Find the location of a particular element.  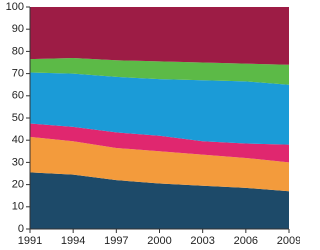

y-tick-label: 20 is located at coordinates (18, 185).